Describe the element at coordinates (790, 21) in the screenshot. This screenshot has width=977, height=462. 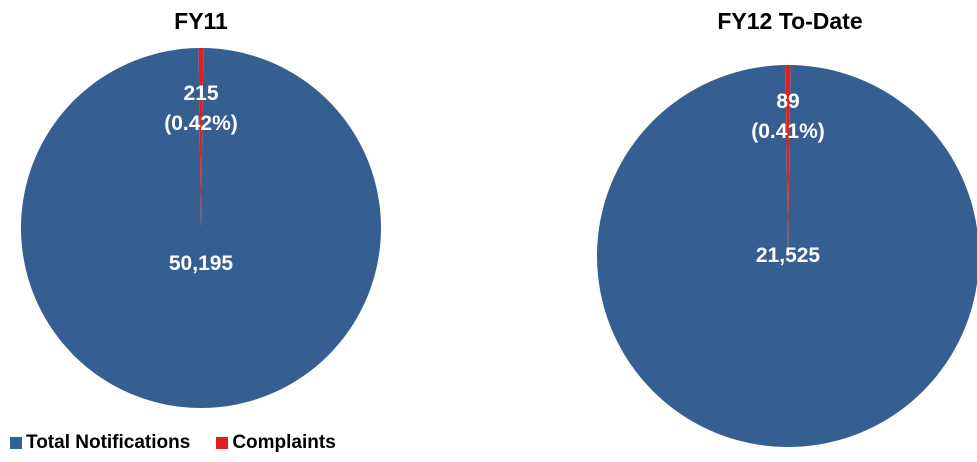
I see `chart-title-fy12: FY12 To-Date` at that location.